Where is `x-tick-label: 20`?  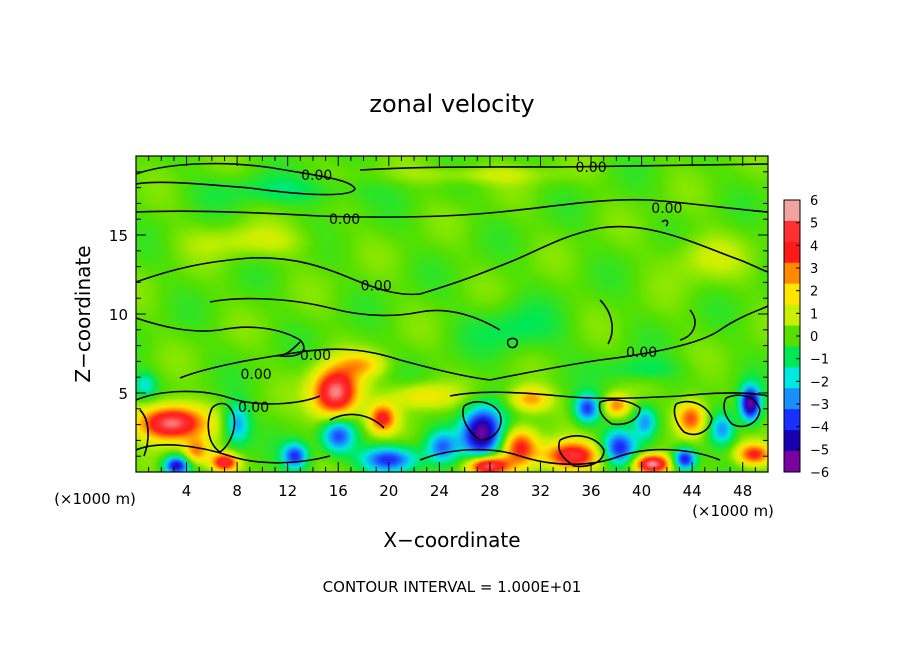 x-tick-label: 20 is located at coordinates (388, 491).